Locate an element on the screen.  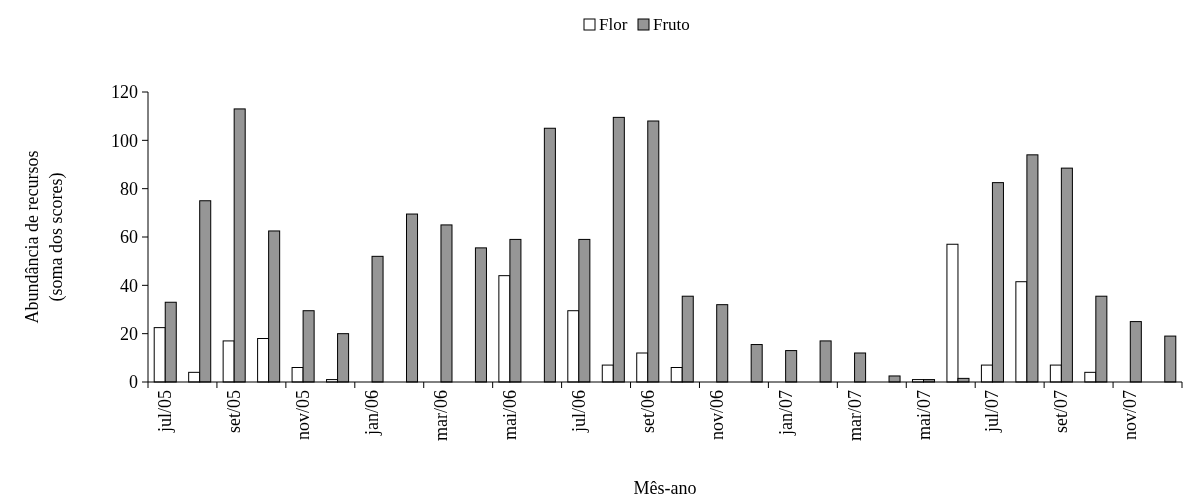
x-tick-label: nov/07 is located at coordinates (1130, 415).